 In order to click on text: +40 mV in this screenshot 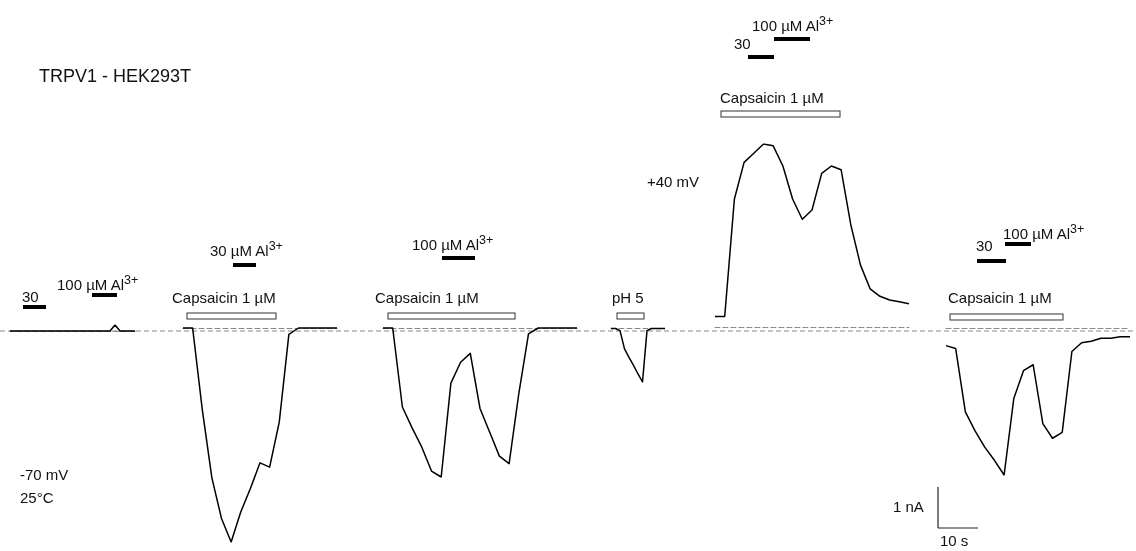, I will do `click(673, 182)`.